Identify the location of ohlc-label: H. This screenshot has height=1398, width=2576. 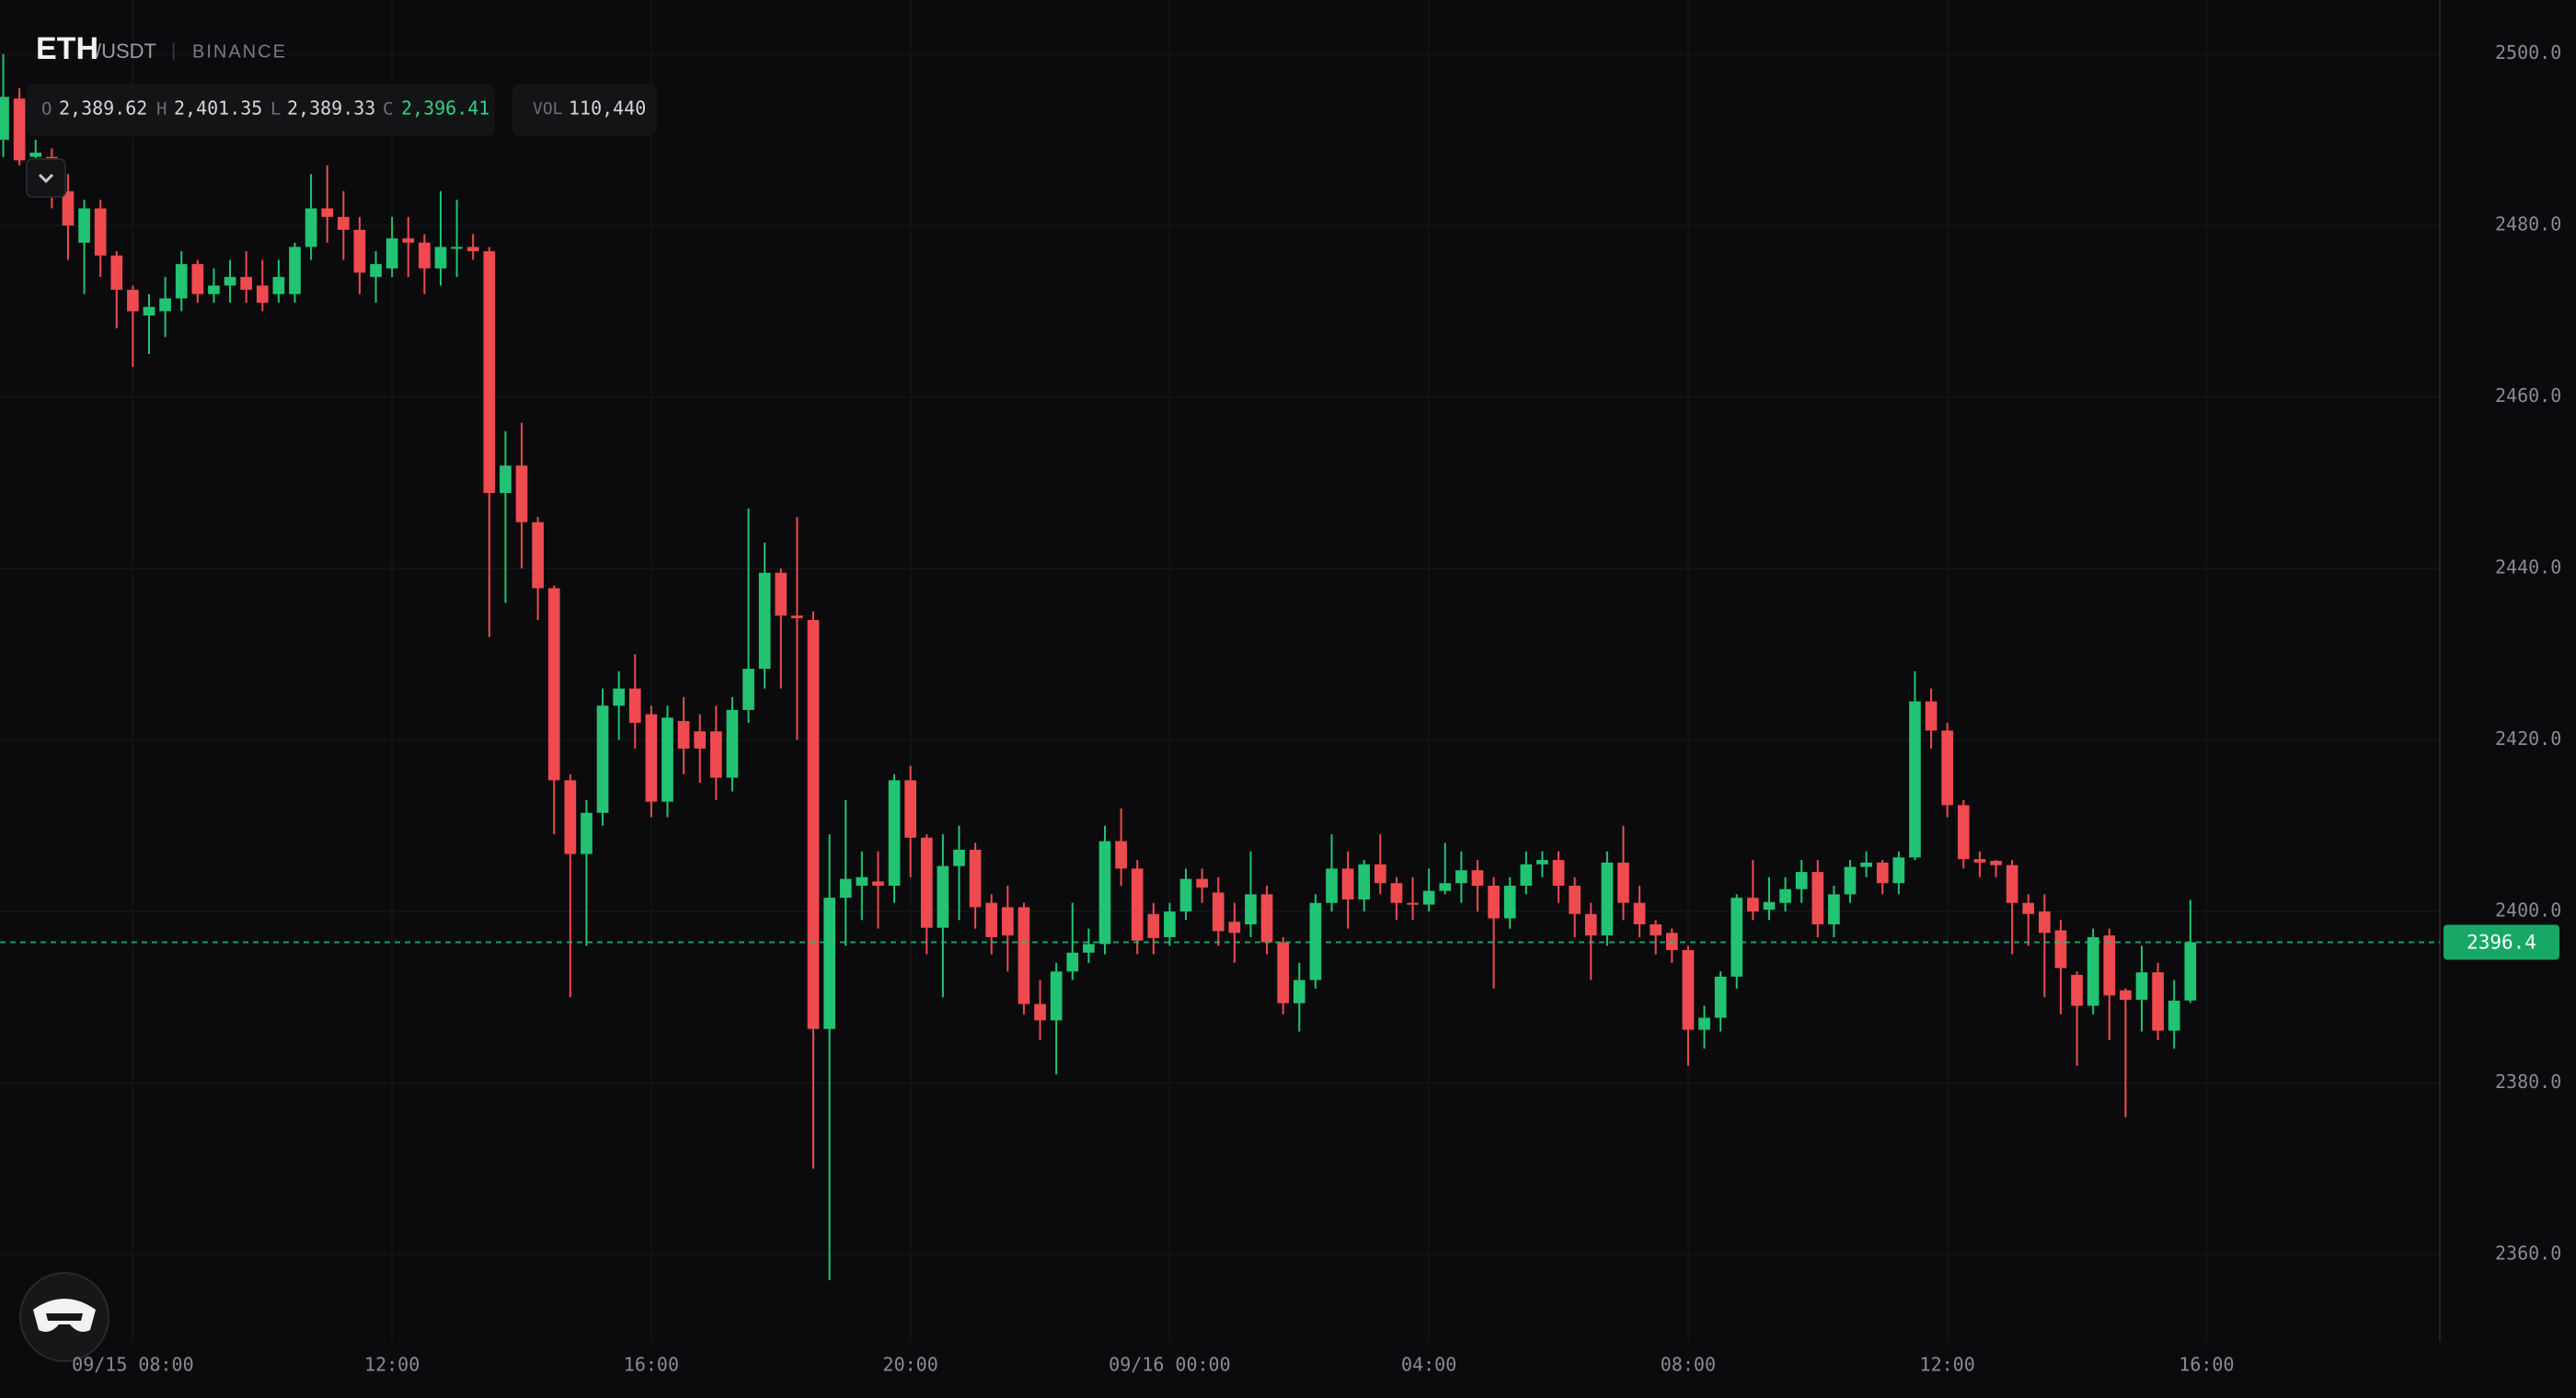
(161, 109).